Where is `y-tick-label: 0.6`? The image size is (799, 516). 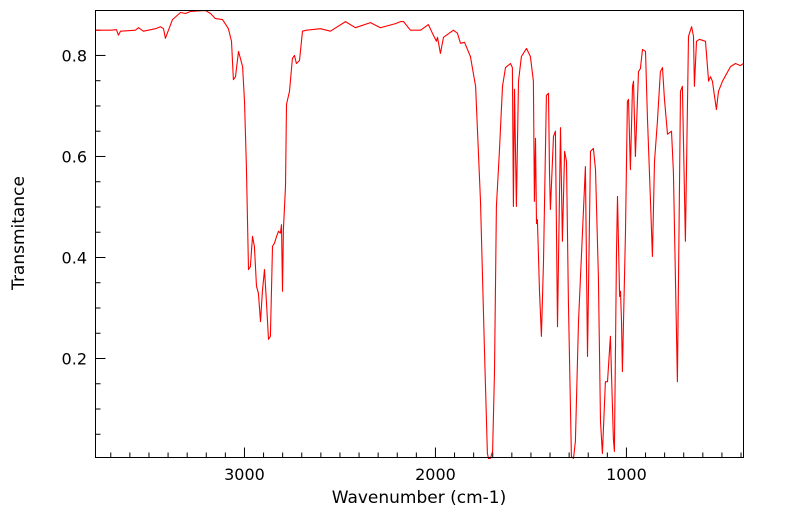
y-tick-label: 0.6 is located at coordinates (74, 156).